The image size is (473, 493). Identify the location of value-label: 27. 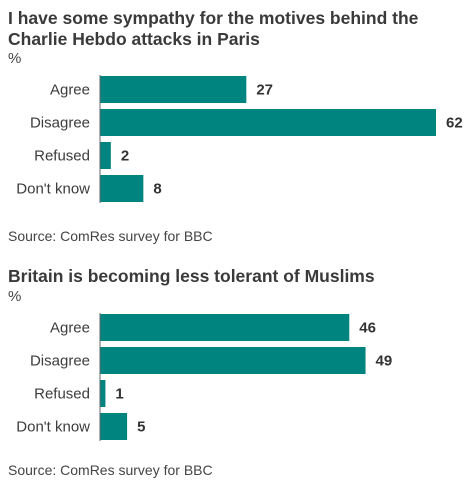
(264, 90).